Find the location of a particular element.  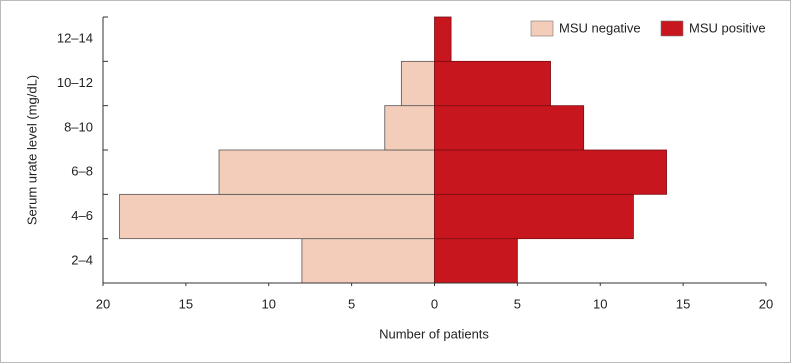

y-axis-title: Serum urate level (mg/dL) is located at coordinates (31, 150).